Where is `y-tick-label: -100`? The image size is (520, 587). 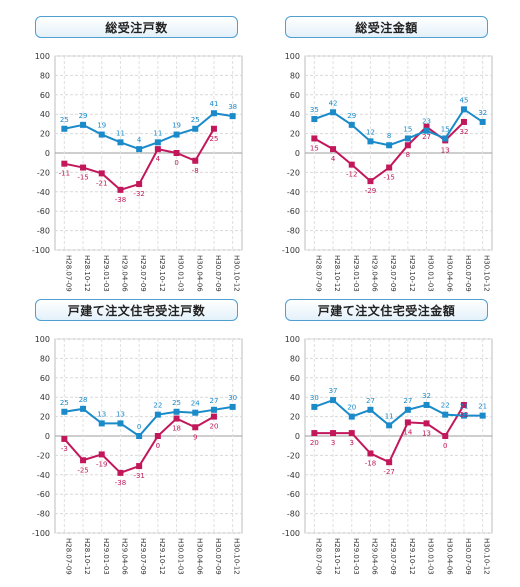 y-tick-label: -100 is located at coordinates (41, 533).